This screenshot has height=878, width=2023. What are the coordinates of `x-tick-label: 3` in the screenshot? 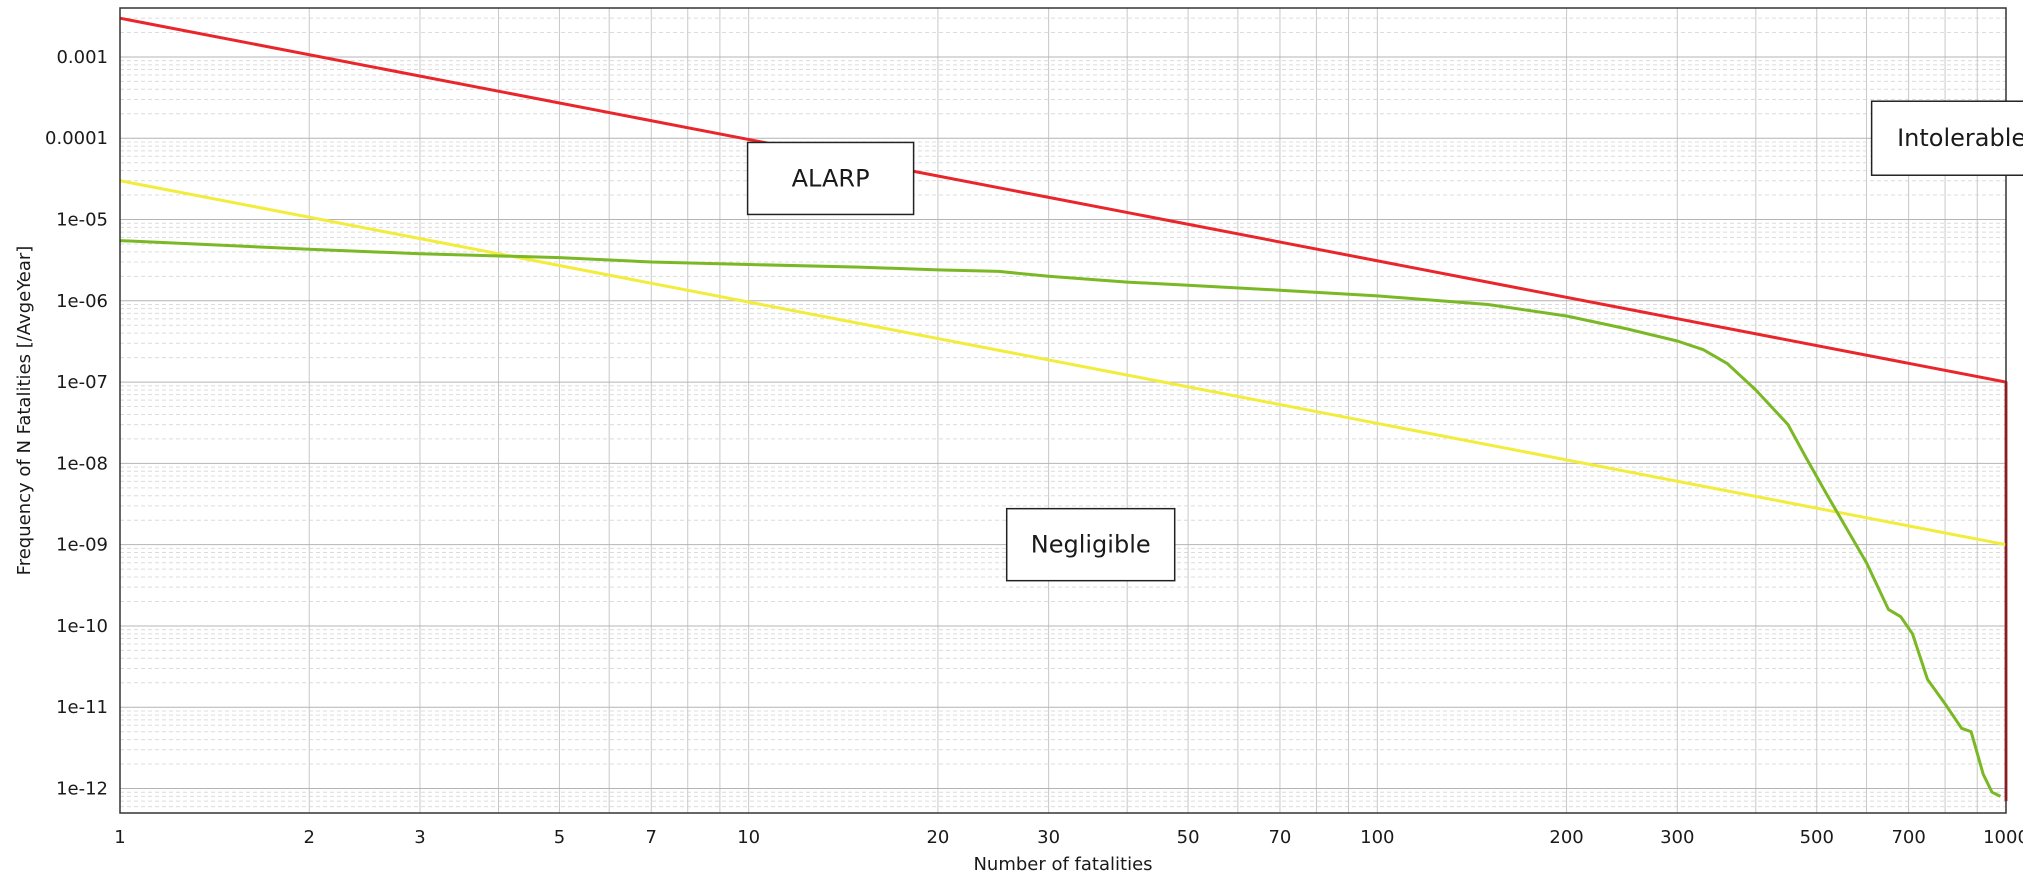 It's located at (419, 837).